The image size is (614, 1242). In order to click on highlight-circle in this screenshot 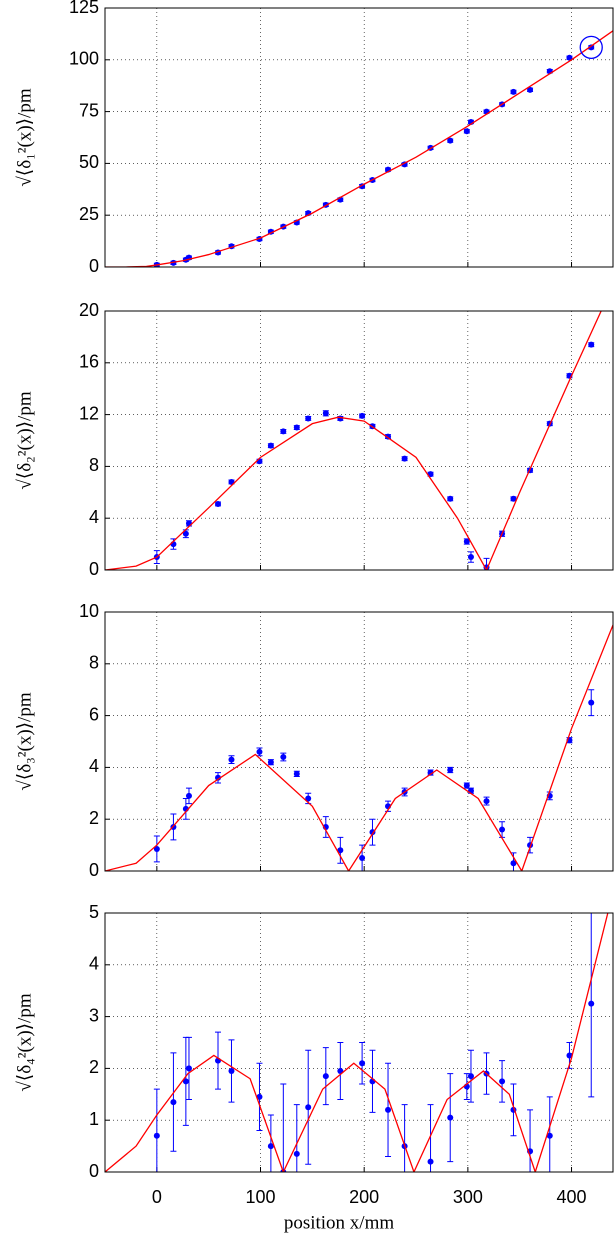, I will do `click(591, 47)`.